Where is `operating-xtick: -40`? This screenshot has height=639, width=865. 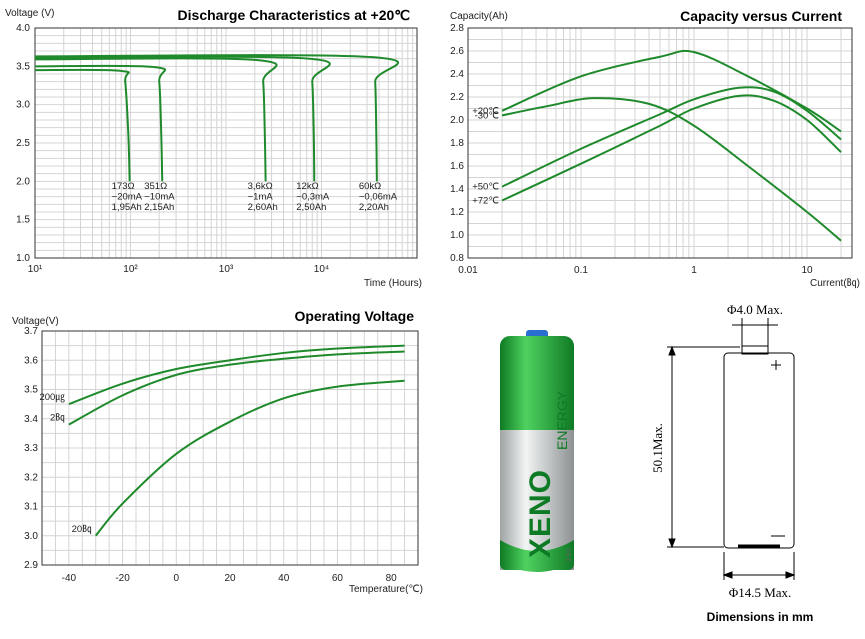 operating-xtick: -40 is located at coordinates (69, 578).